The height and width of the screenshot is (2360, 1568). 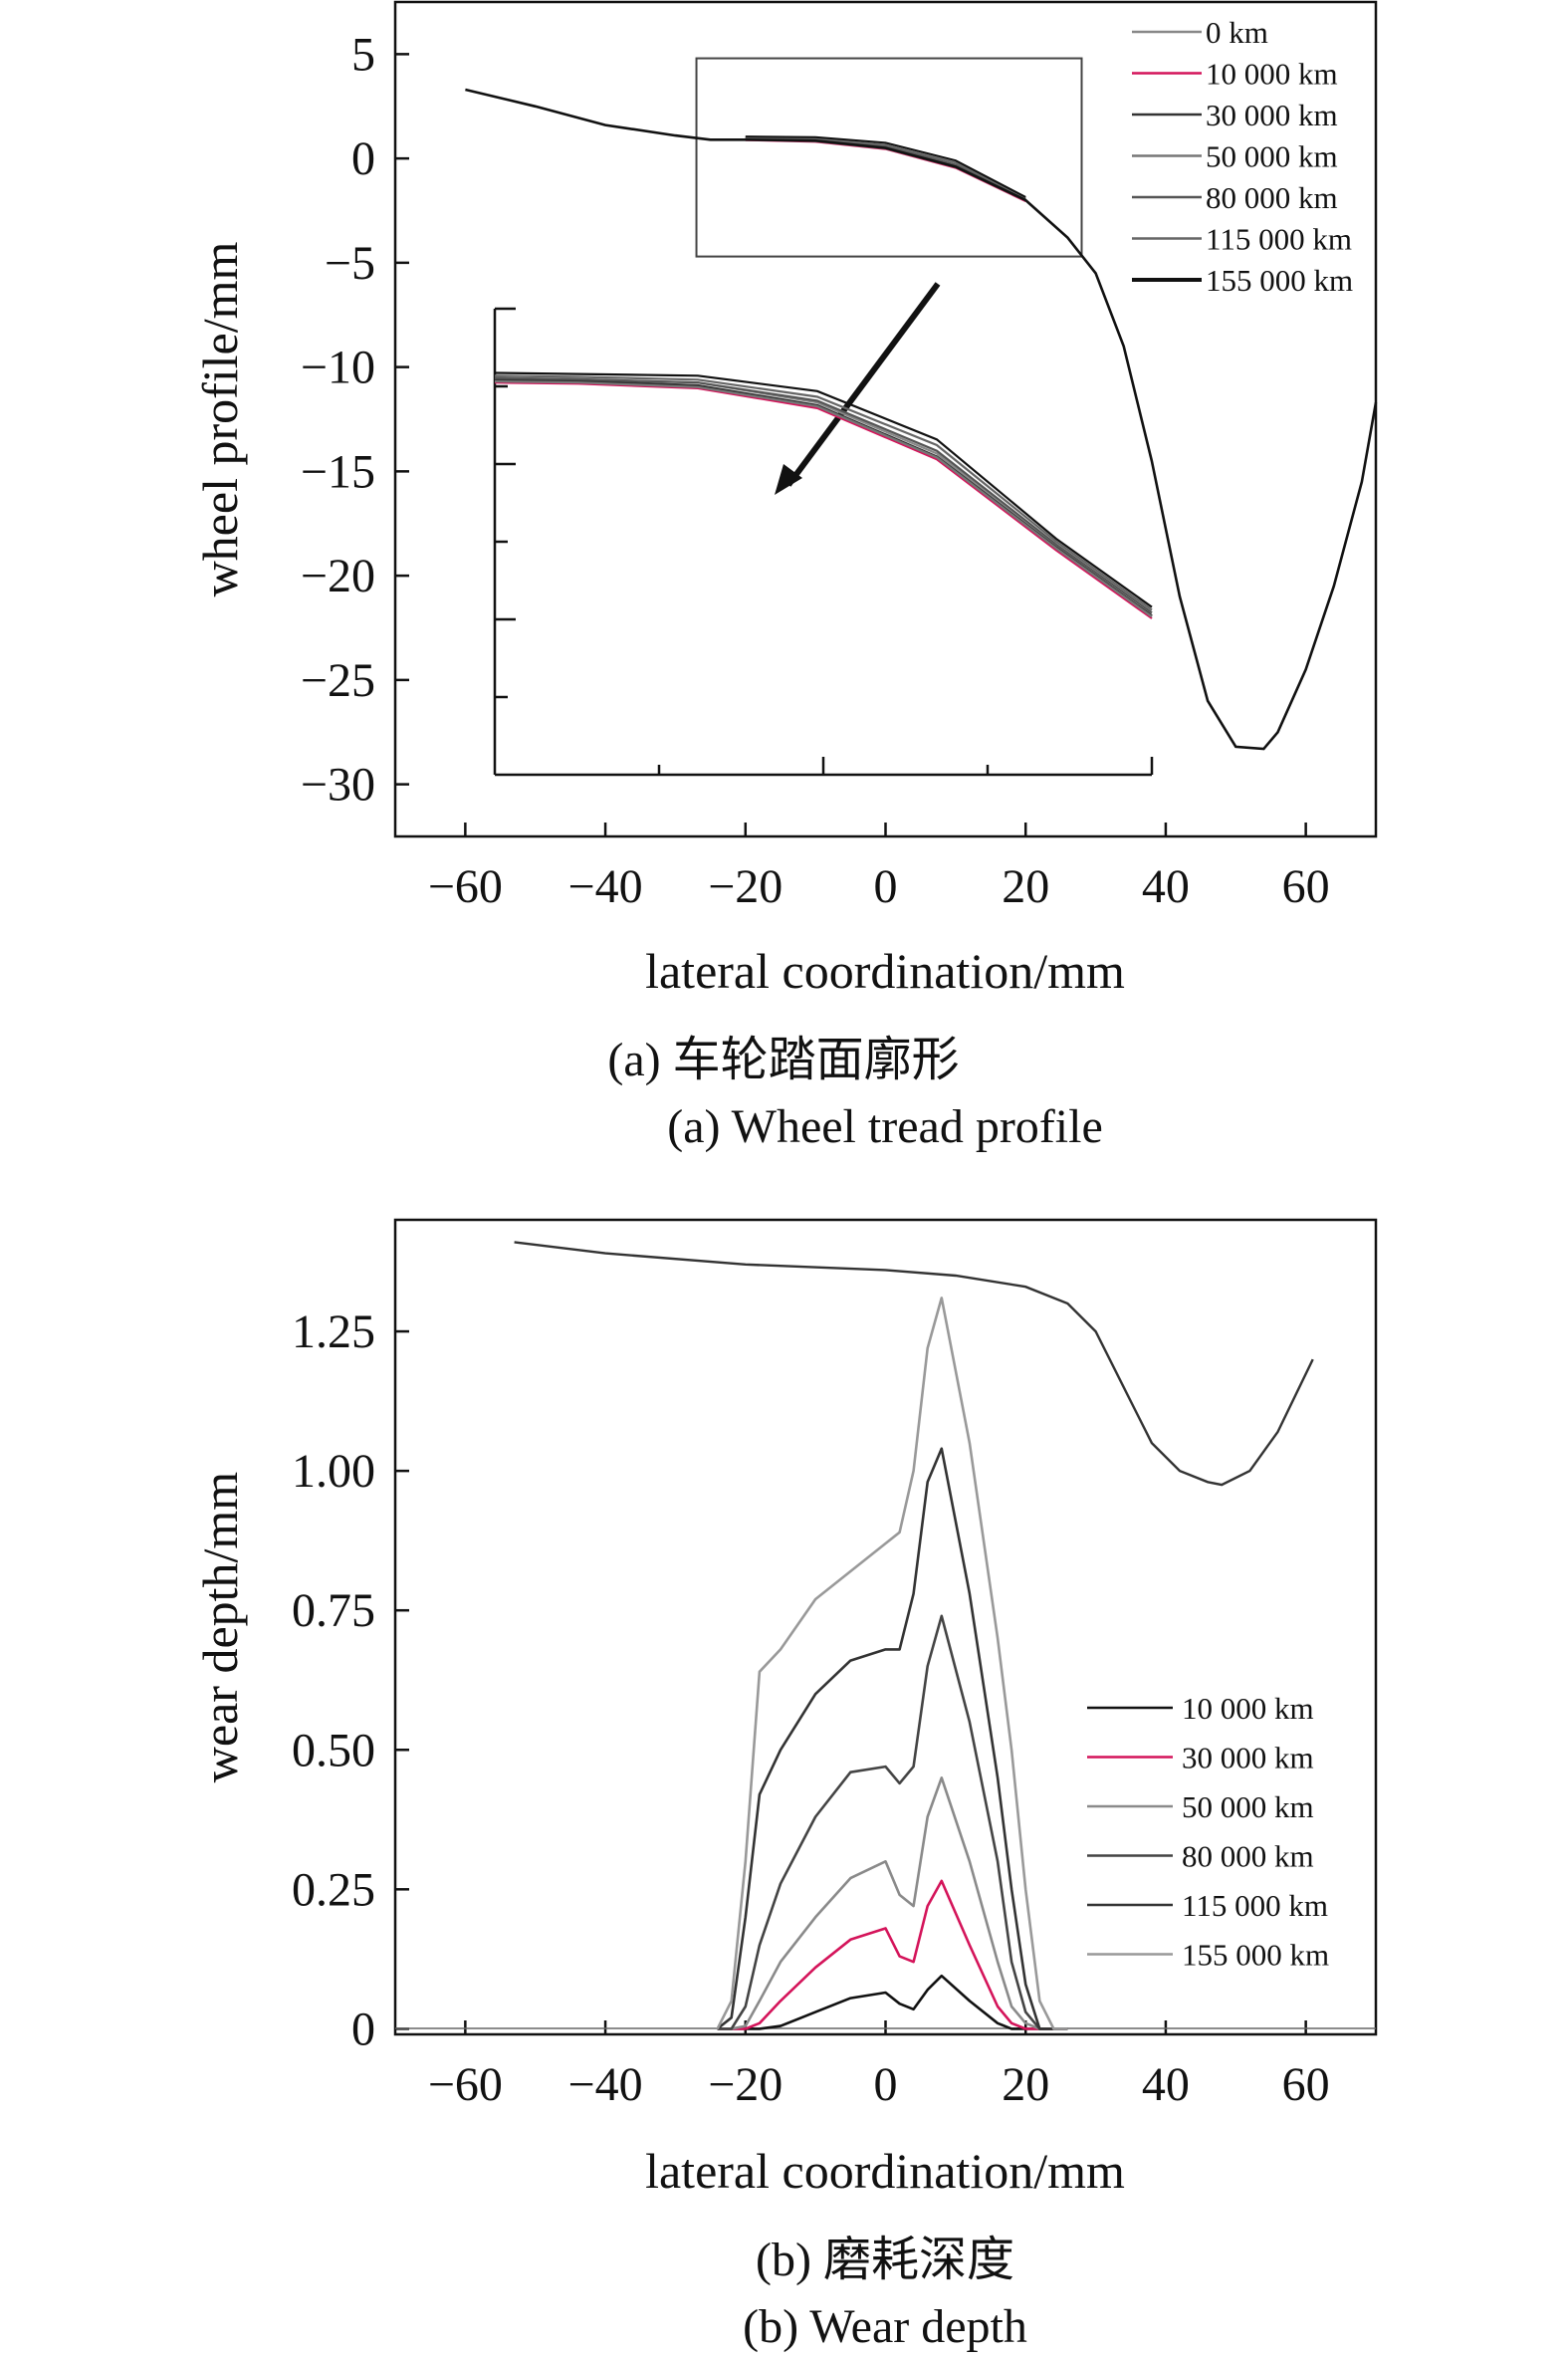 I want to click on y-tick-label-a: 5, so click(x=363, y=54).